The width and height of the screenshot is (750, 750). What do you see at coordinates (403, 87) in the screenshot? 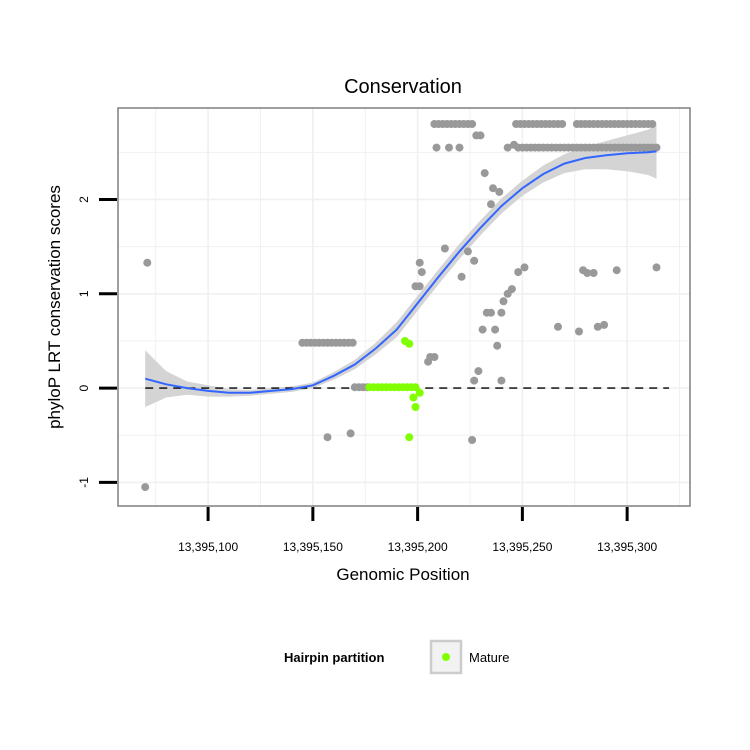
I see `chart-title: Conservation` at bounding box center [403, 87].